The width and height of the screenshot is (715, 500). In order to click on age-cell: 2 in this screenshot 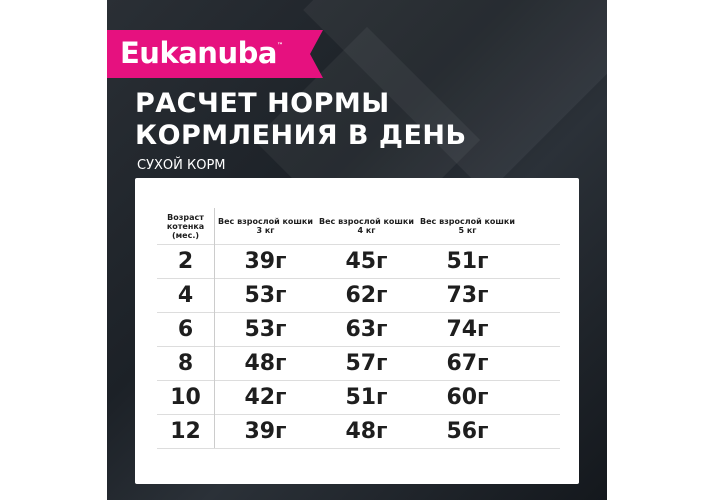, I will do `click(186, 261)`.